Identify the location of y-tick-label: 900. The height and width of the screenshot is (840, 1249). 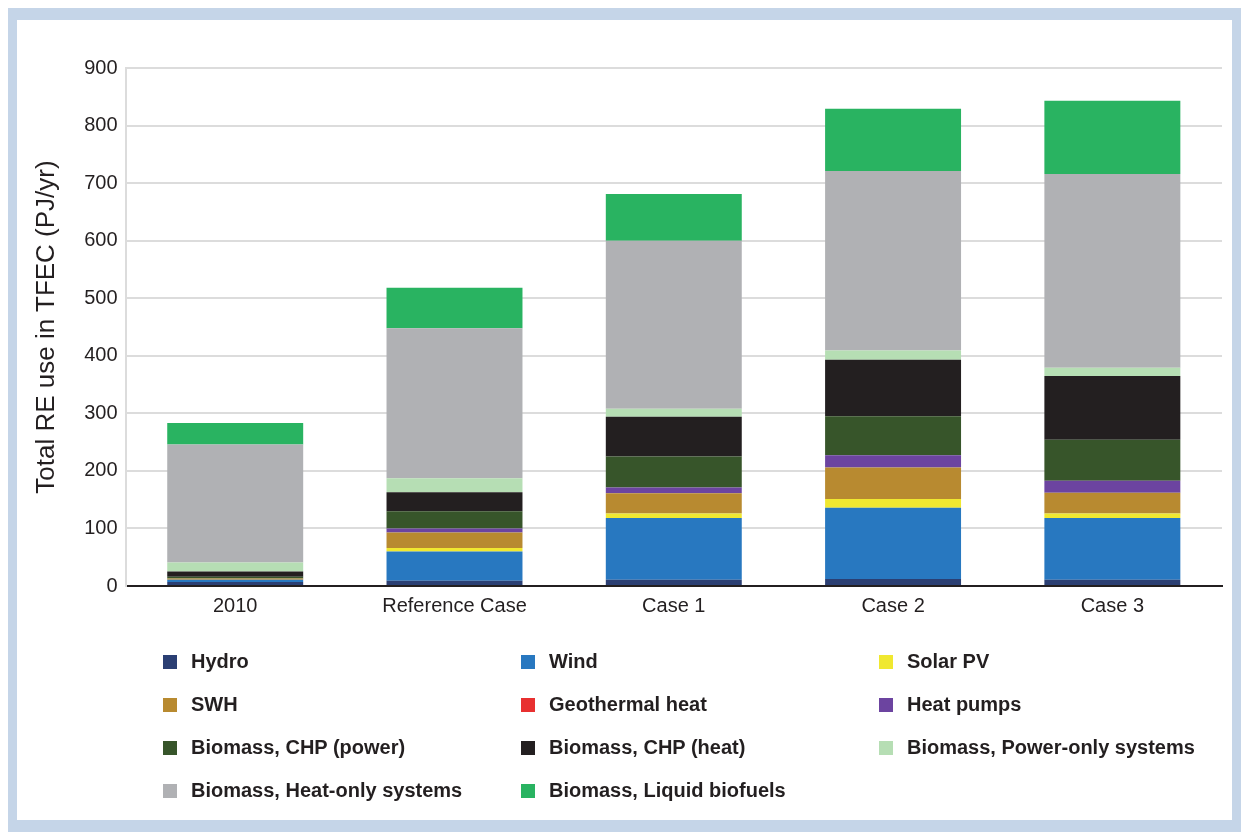
(101, 66).